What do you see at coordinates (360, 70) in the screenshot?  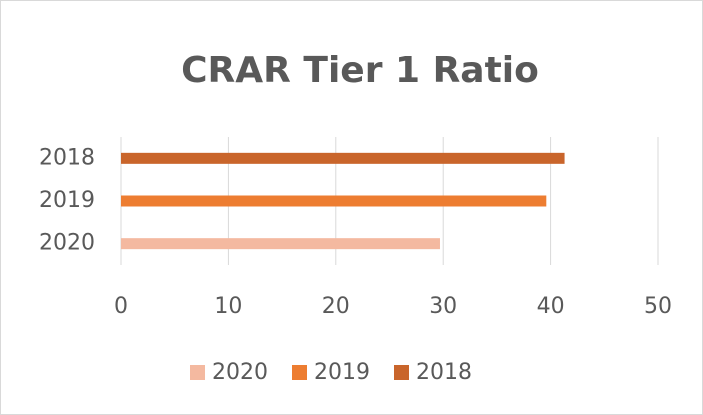 I see `chart-title: CRAR Tier 1 Ratio` at bounding box center [360, 70].